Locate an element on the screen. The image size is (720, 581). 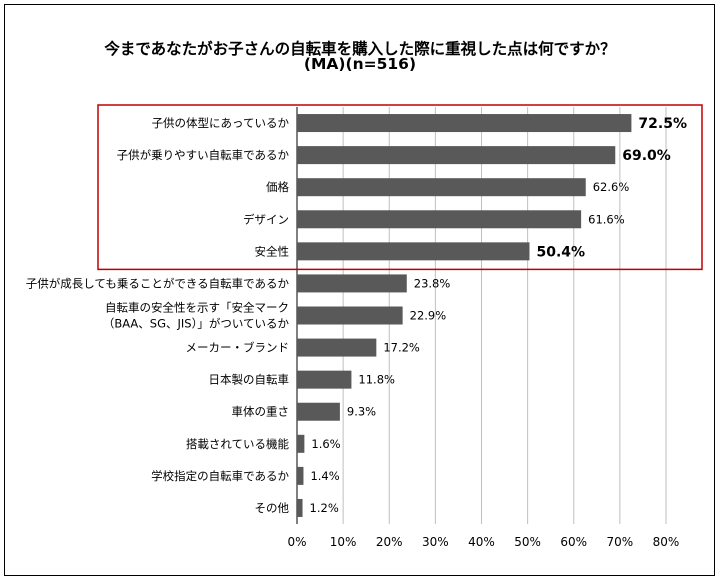
category-label: 学校指定の自転車であるか is located at coordinates (220, 476).